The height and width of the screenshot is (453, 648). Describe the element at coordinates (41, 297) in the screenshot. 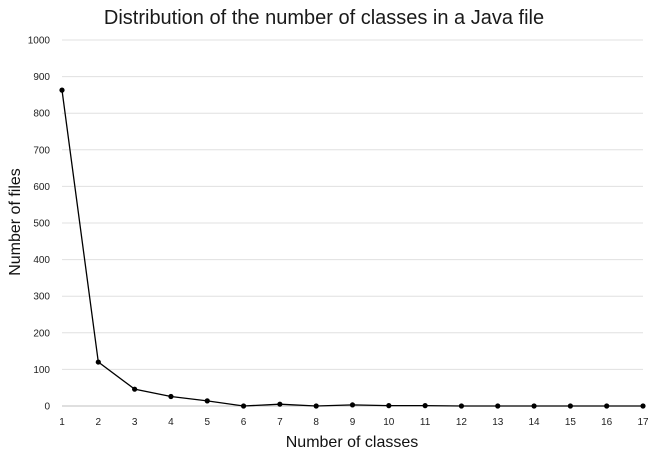

I see `y-tick-label: 300` at that location.